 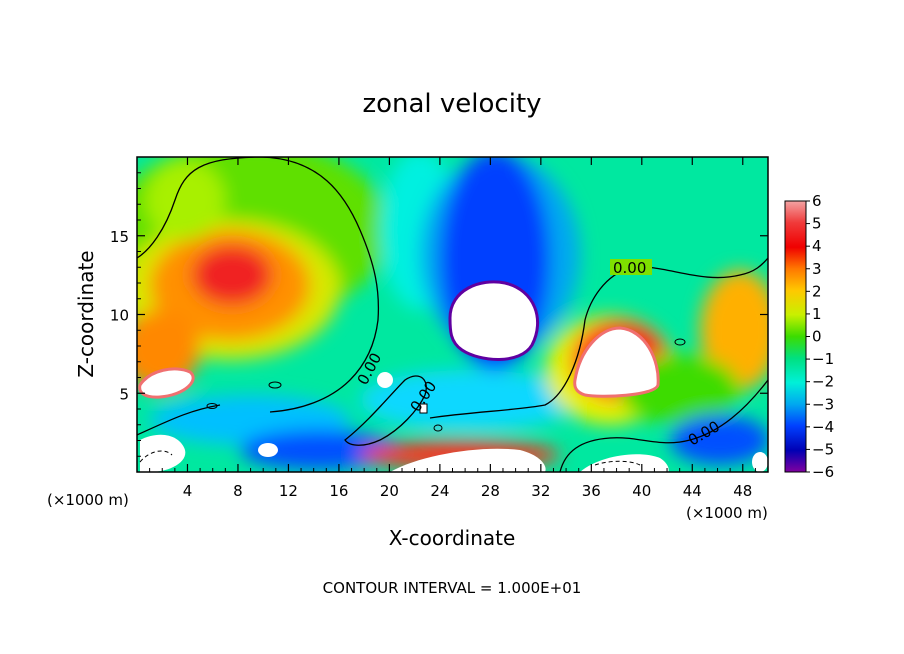 What do you see at coordinates (452, 538) in the screenshot?
I see `x-axis-label: X-coordinate` at bounding box center [452, 538].